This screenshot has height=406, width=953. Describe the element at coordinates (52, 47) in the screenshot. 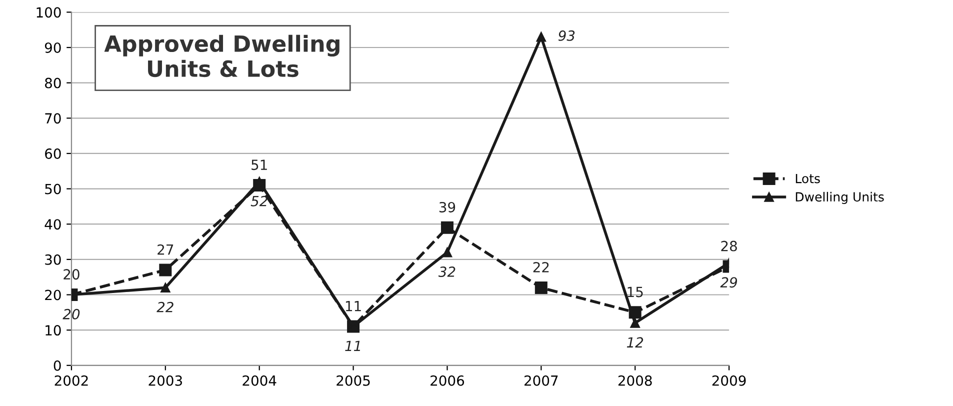

I see `y-tick-label: 90` at that location.